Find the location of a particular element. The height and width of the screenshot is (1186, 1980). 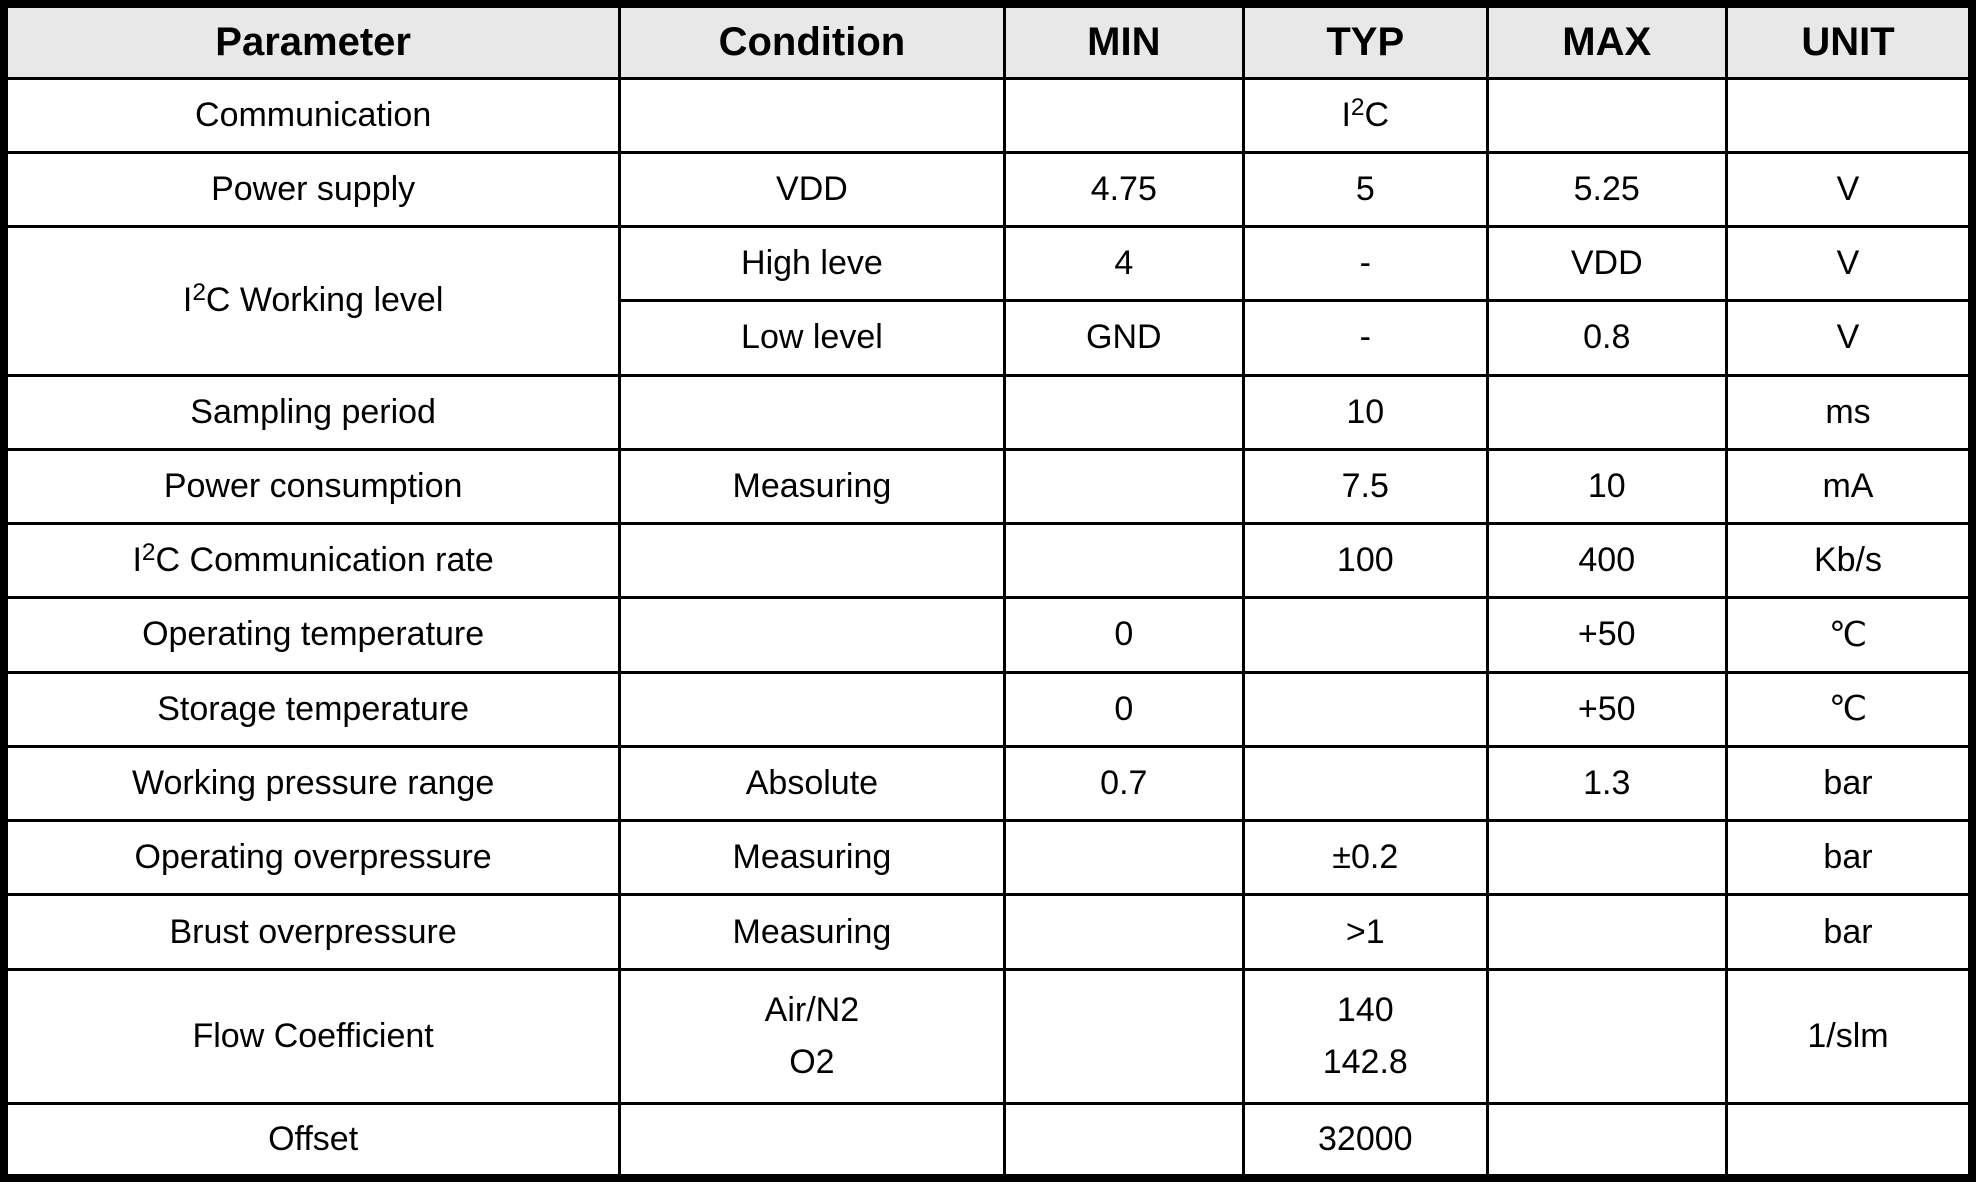

table-row: I2C Working level High leve 4 - VDD V is located at coordinates (988, 301).